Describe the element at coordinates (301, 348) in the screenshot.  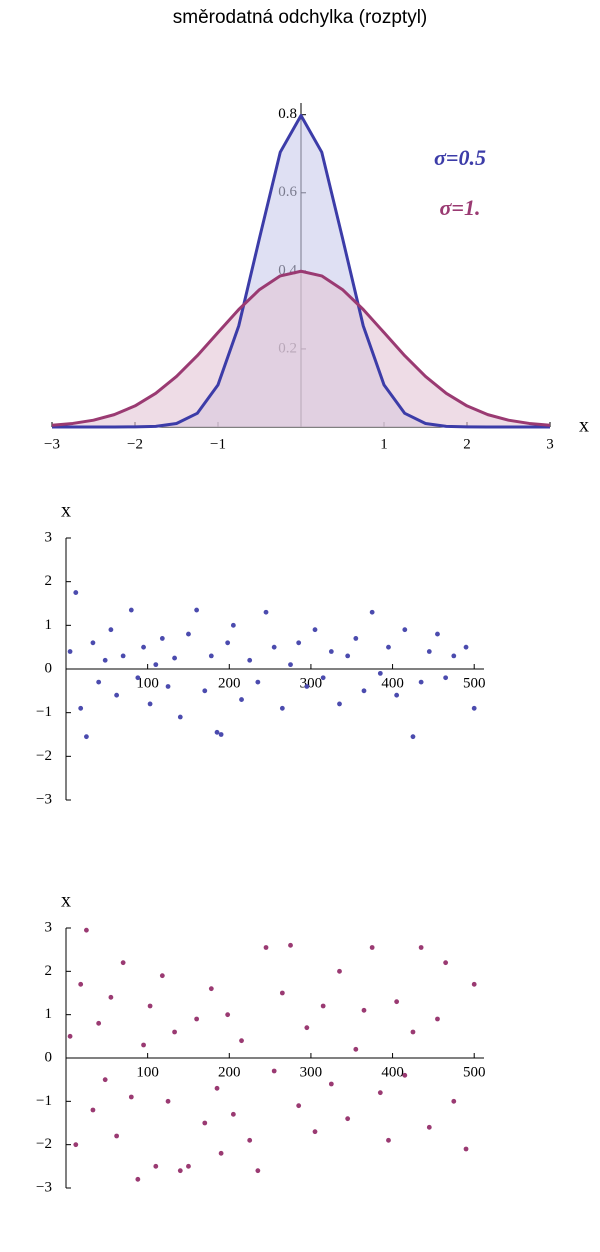
I see `line` at that location.